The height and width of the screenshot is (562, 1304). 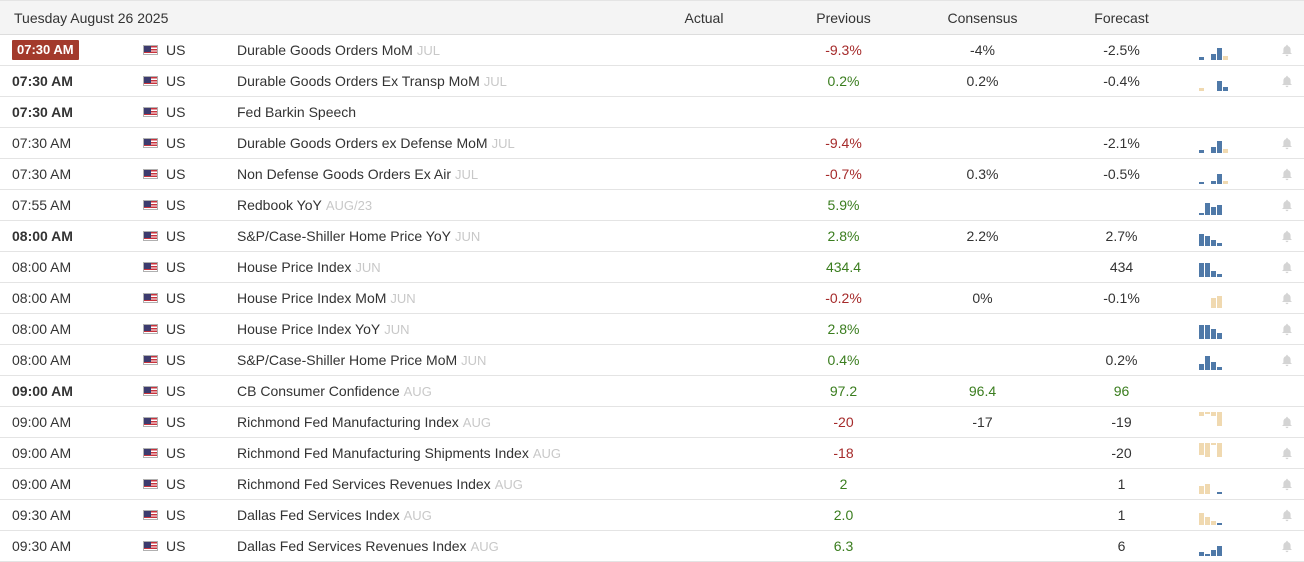 I want to click on table-row: 07:30 AM US Fed Barkin Speech, so click(x=652, y=112).